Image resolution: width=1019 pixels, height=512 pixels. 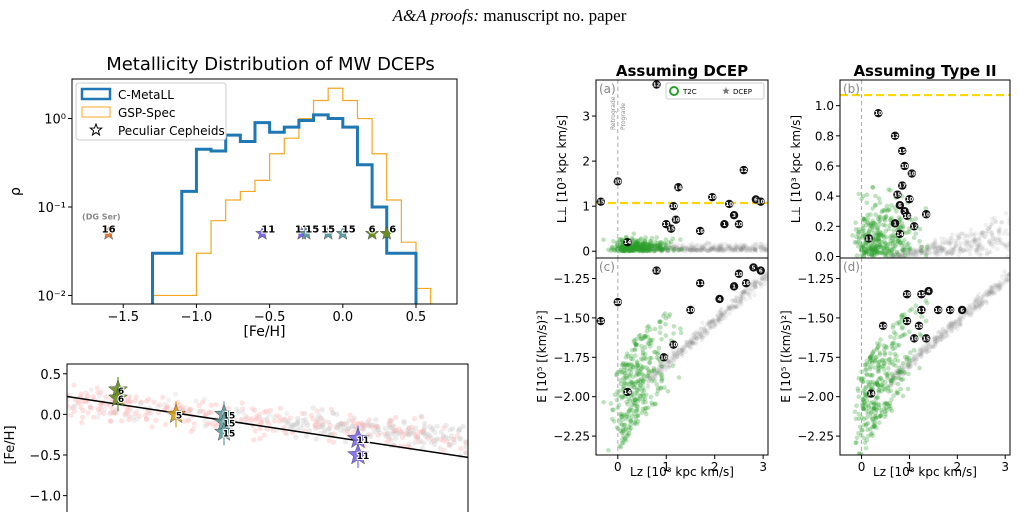 I want to click on peculiar-cepheid-label: 15, so click(x=328, y=230).